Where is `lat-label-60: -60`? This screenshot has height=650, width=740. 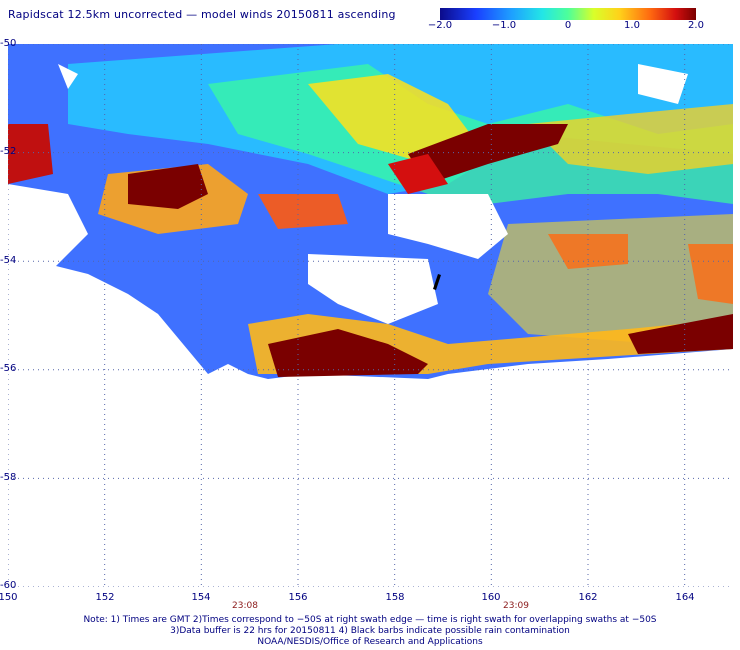 lat-label-60: -60 is located at coordinates (8, 585).